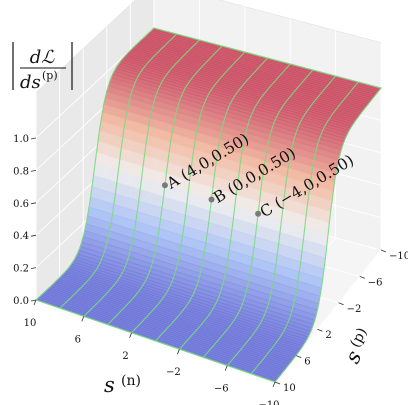  I want to click on x-axis-label: s (n), so click(122, 385).